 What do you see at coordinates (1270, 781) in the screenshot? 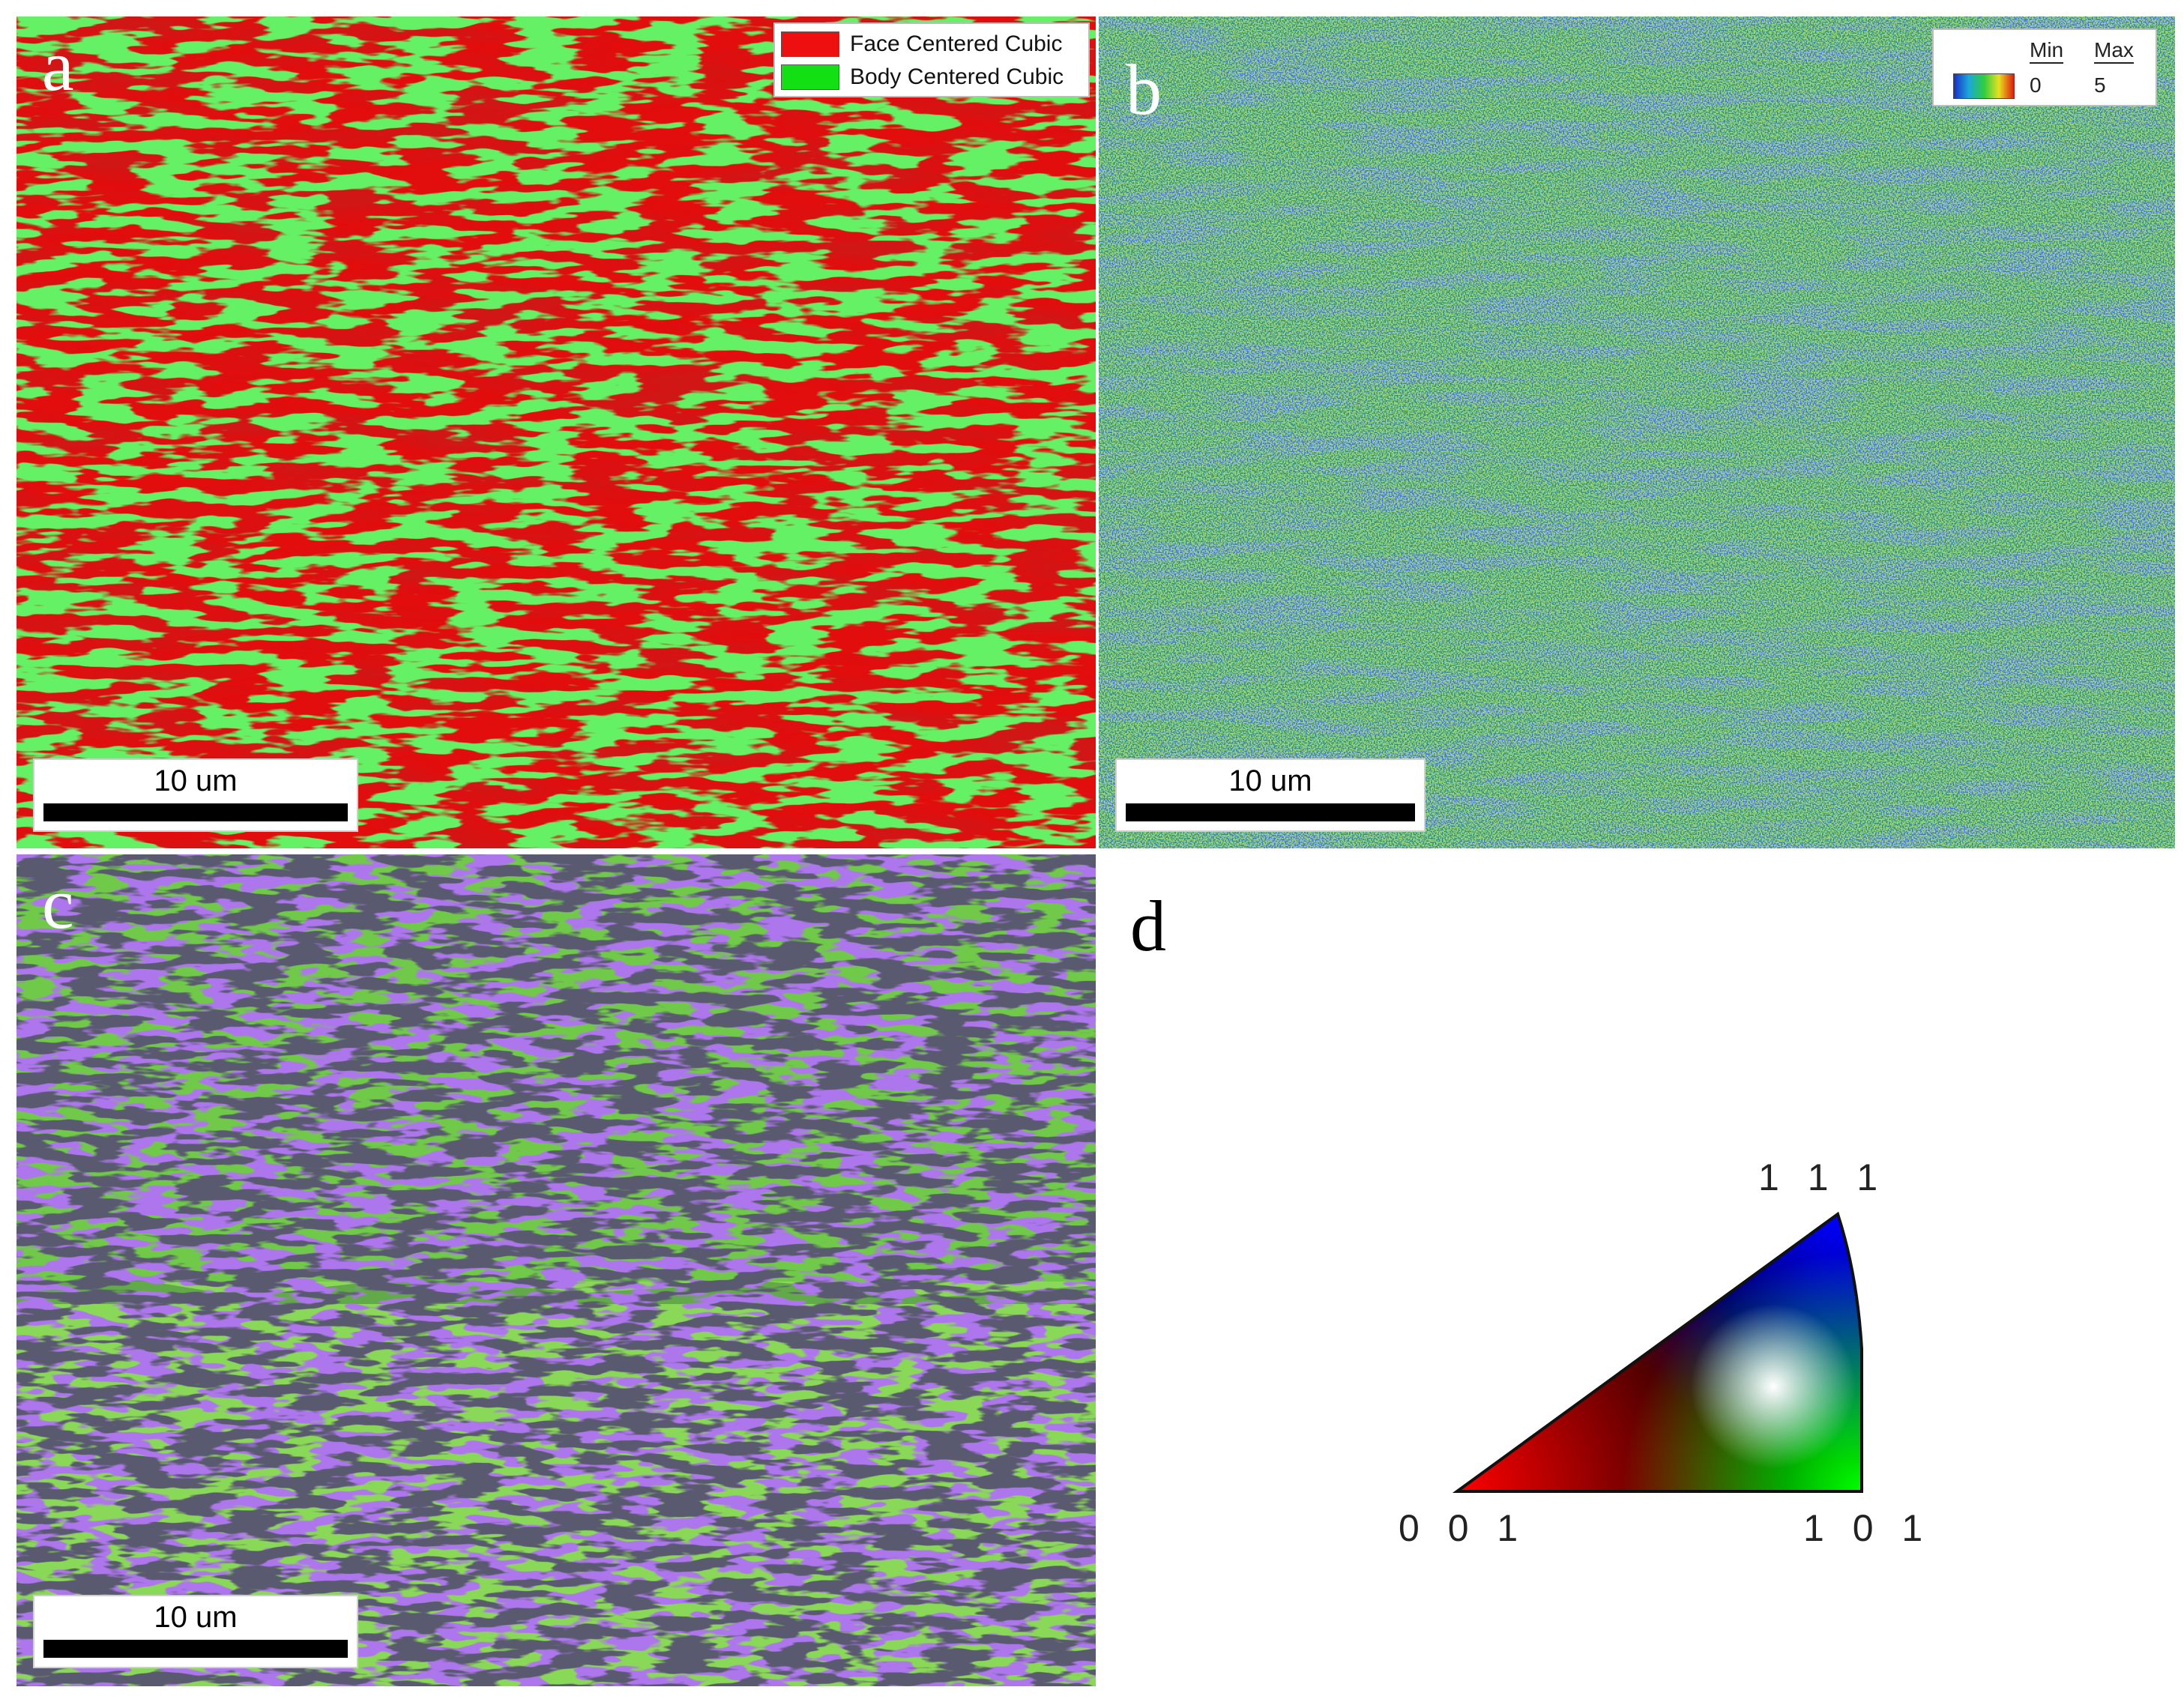
I see `scale-bar-b-label: 10 um` at bounding box center [1270, 781].